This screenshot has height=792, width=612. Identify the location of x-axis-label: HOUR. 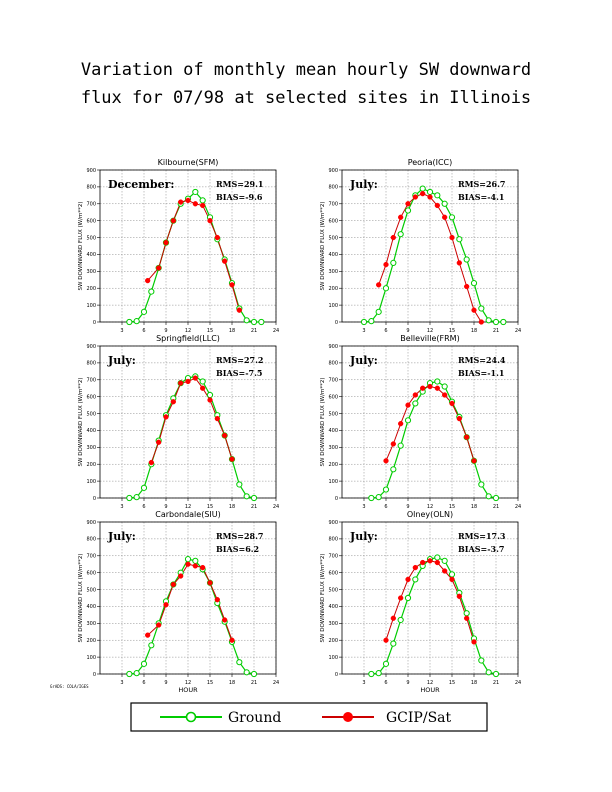
(188, 690).